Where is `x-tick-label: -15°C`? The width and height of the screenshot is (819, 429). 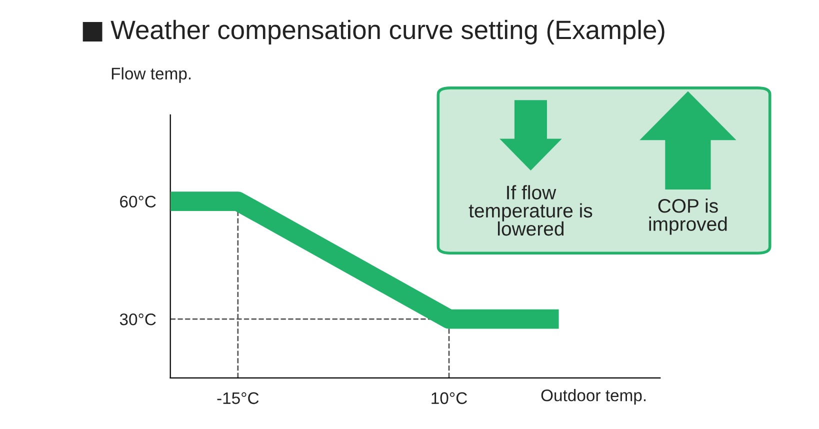 x-tick-label: -15°C is located at coordinates (238, 398).